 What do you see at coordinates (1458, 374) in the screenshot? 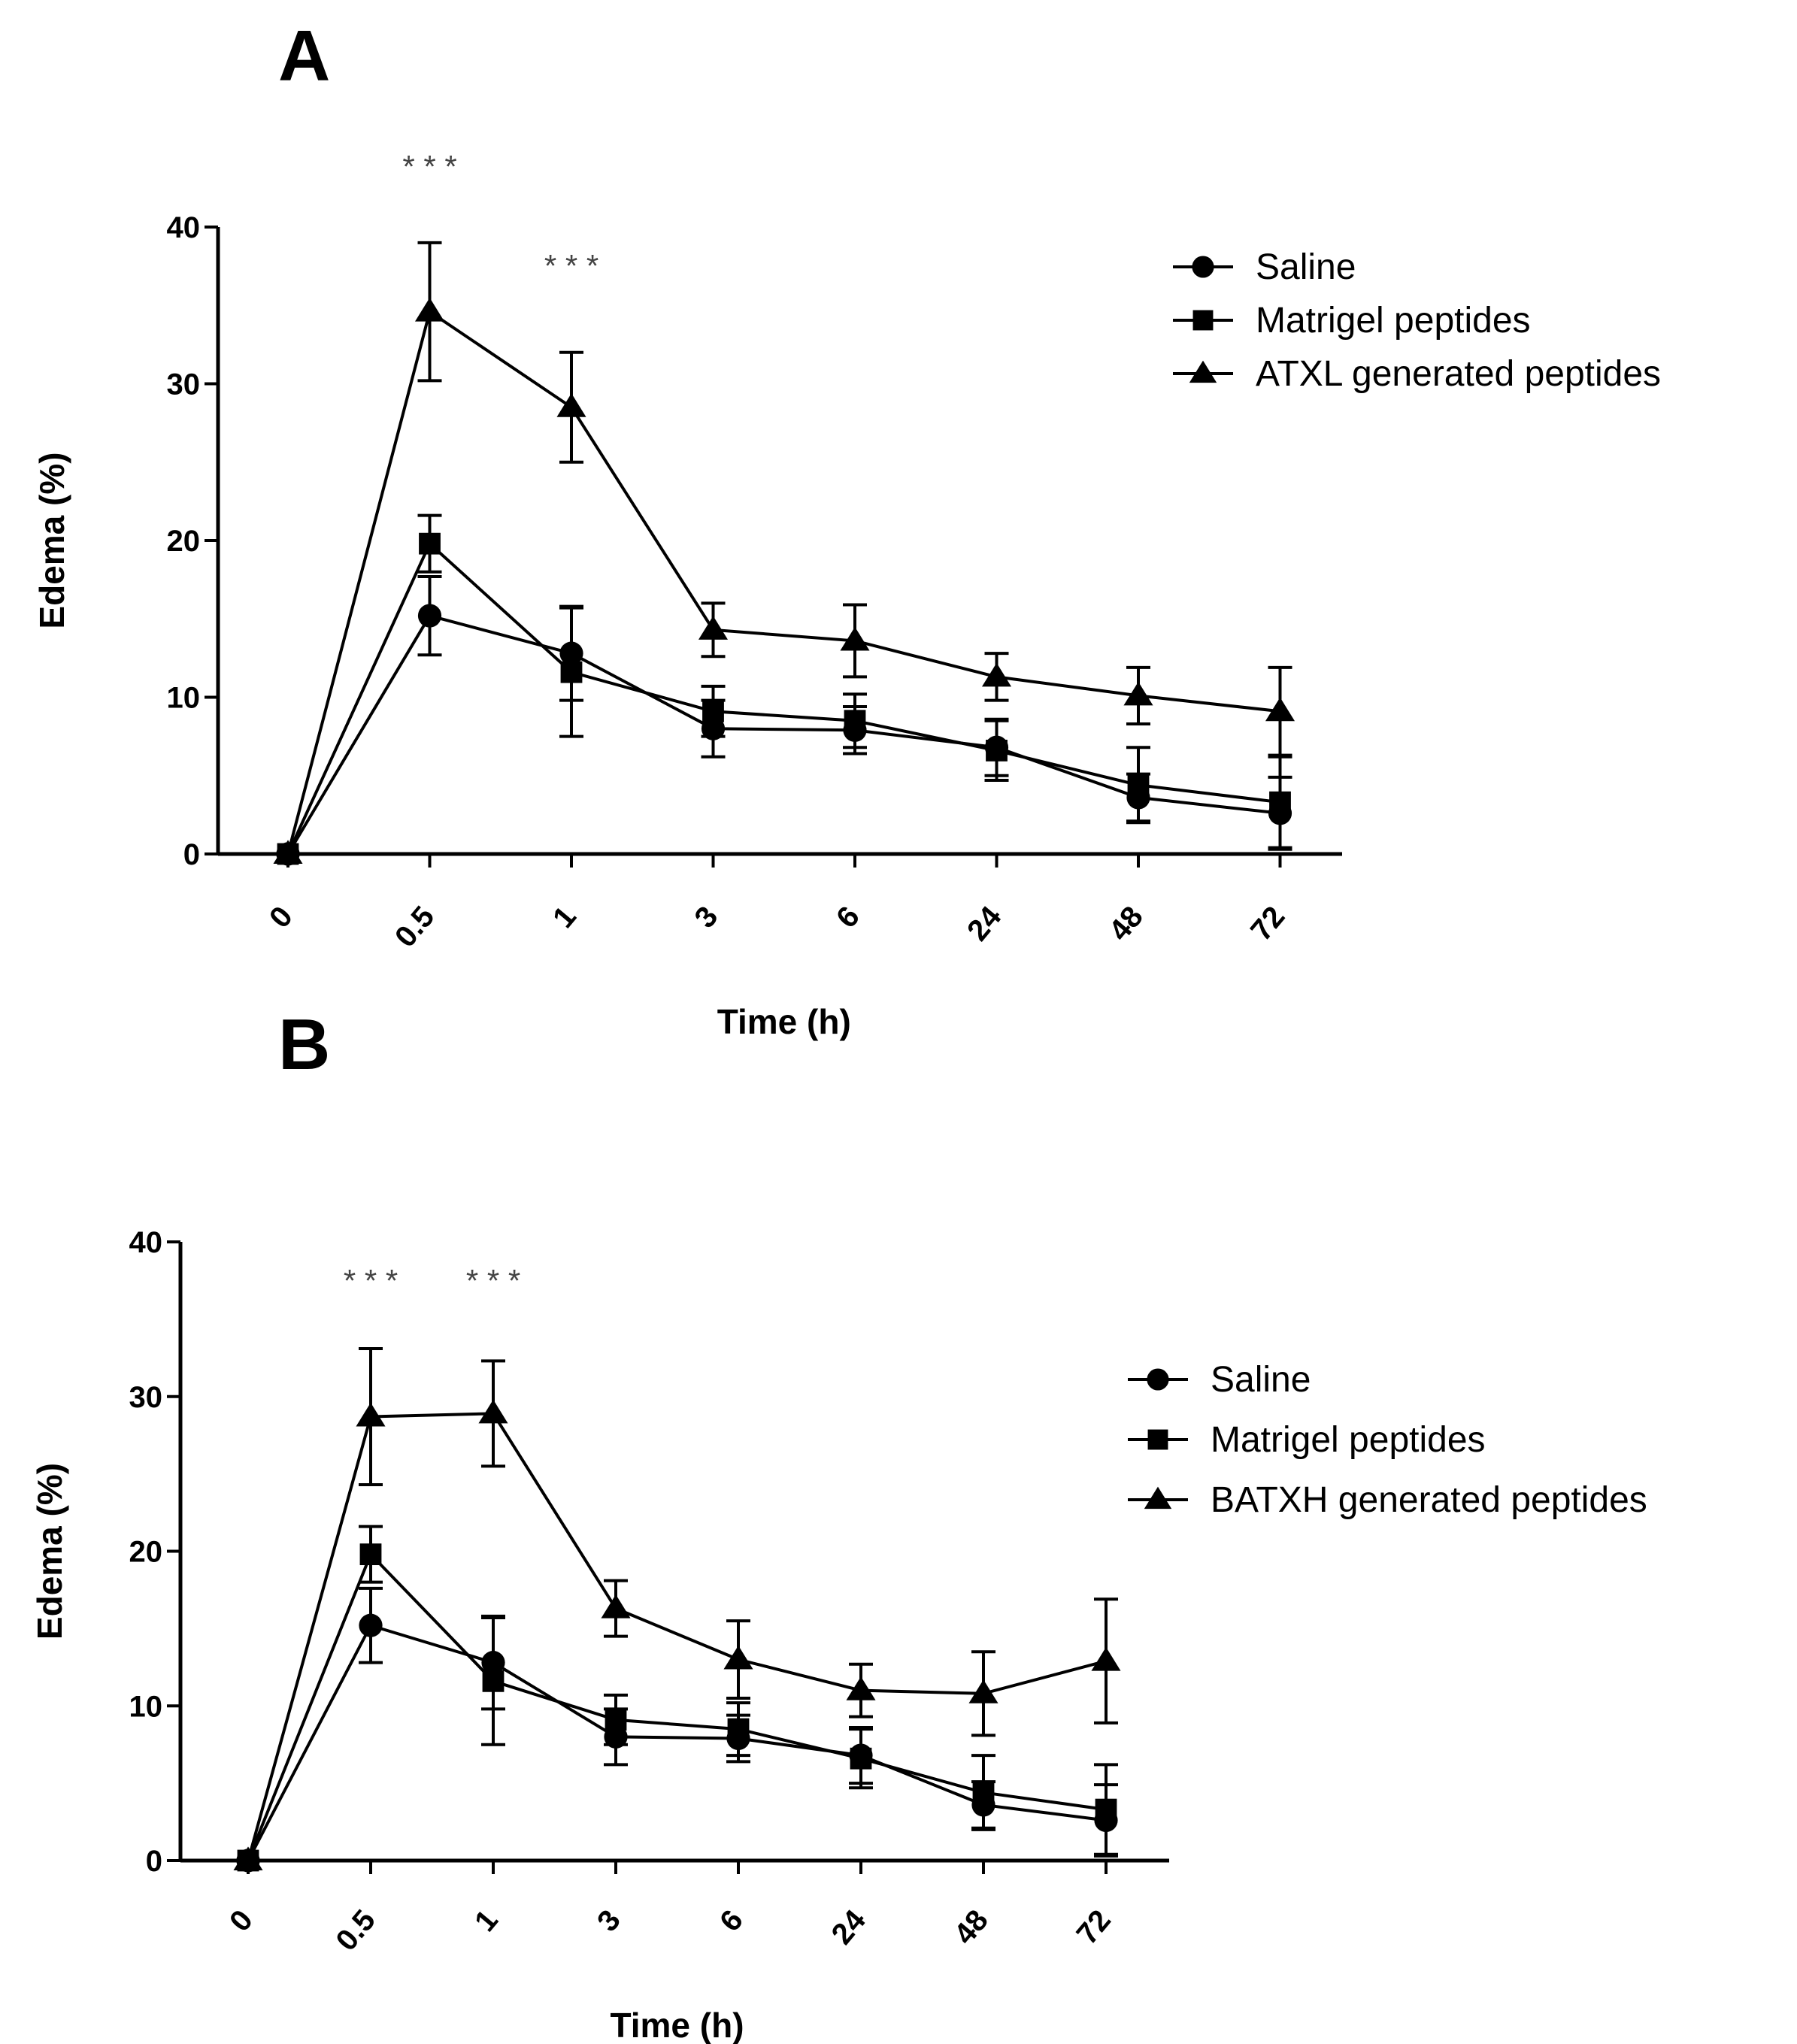
I see `legend-label: ATXL generated peptides` at bounding box center [1458, 374].